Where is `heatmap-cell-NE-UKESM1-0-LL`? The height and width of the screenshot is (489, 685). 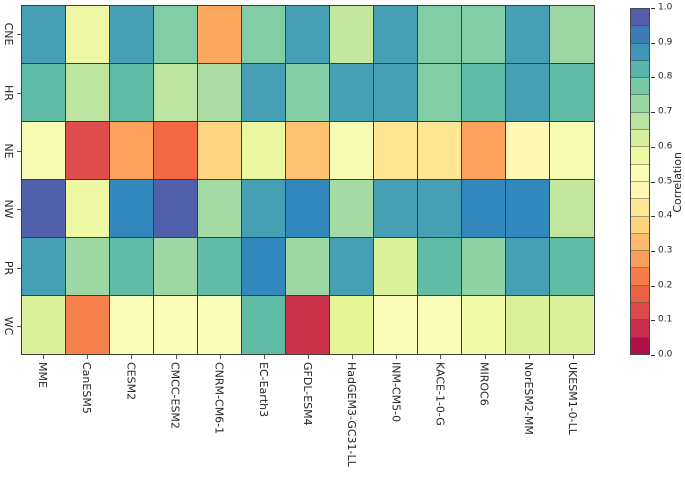
heatmap-cell-NE-UKESM1-0-LL is located at coordinates (572, 151).